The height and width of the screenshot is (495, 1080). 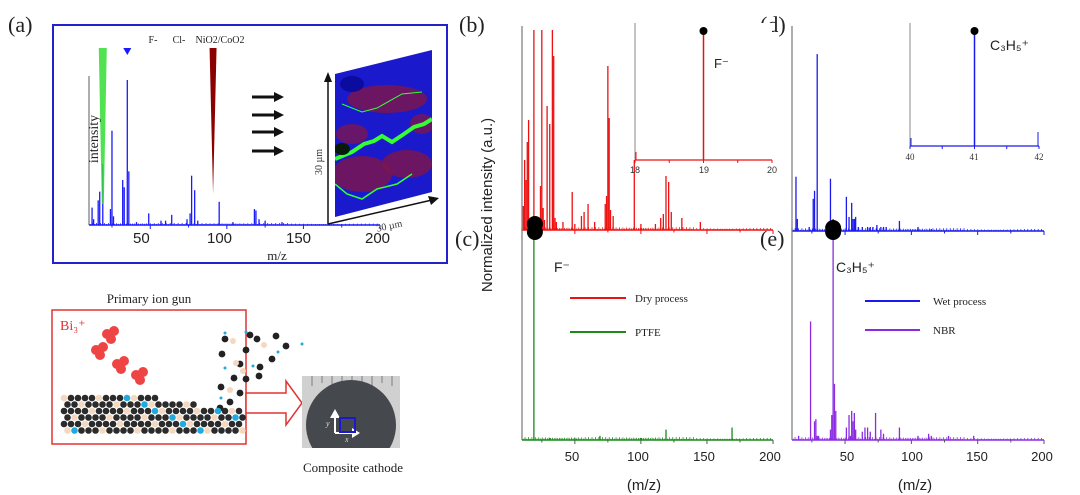 I want to click on e-tick-50: 50, so click(x=847, y=456).